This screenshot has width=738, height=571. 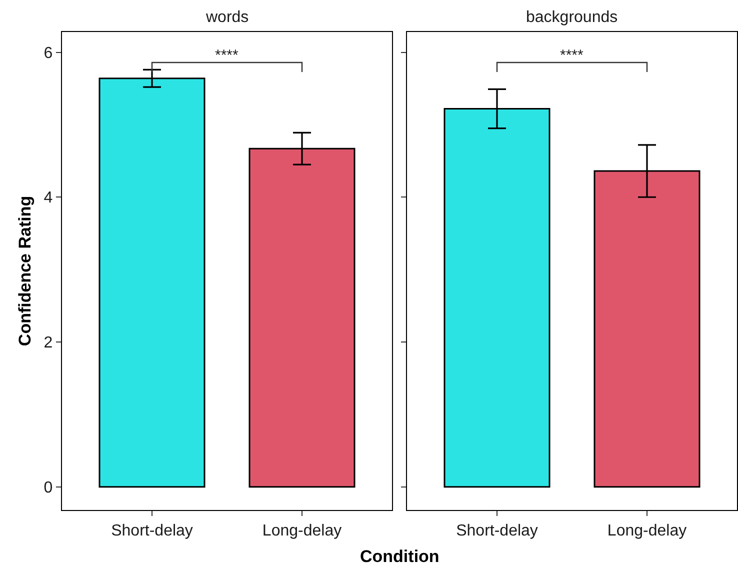 What do you see at coordinates (227, 17) in the screenshot?
I see `chart-title: words` at bounding box center [227, 17].